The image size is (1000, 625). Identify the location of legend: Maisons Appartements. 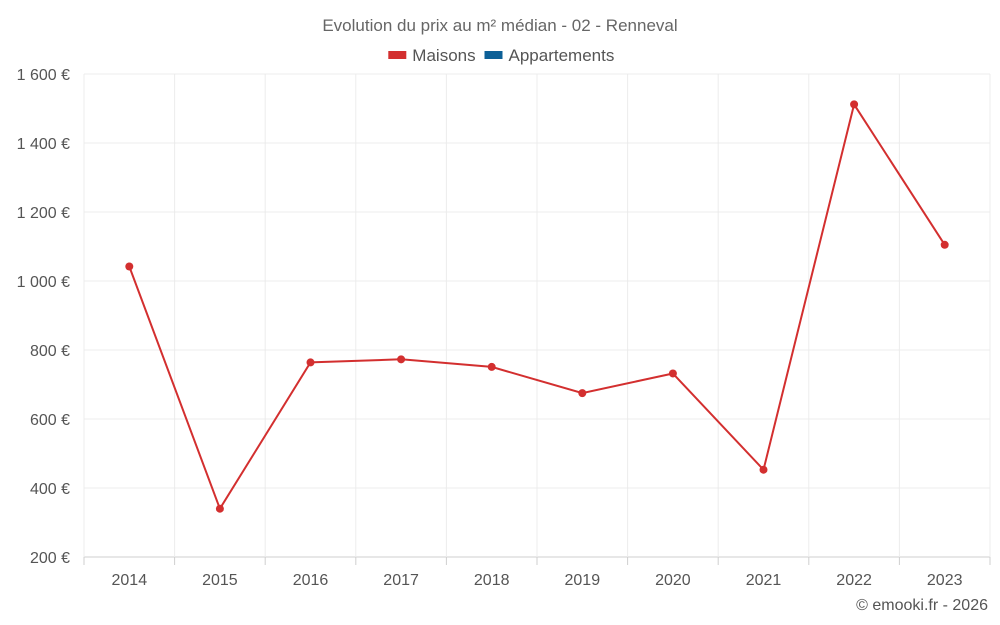
(501, 55).